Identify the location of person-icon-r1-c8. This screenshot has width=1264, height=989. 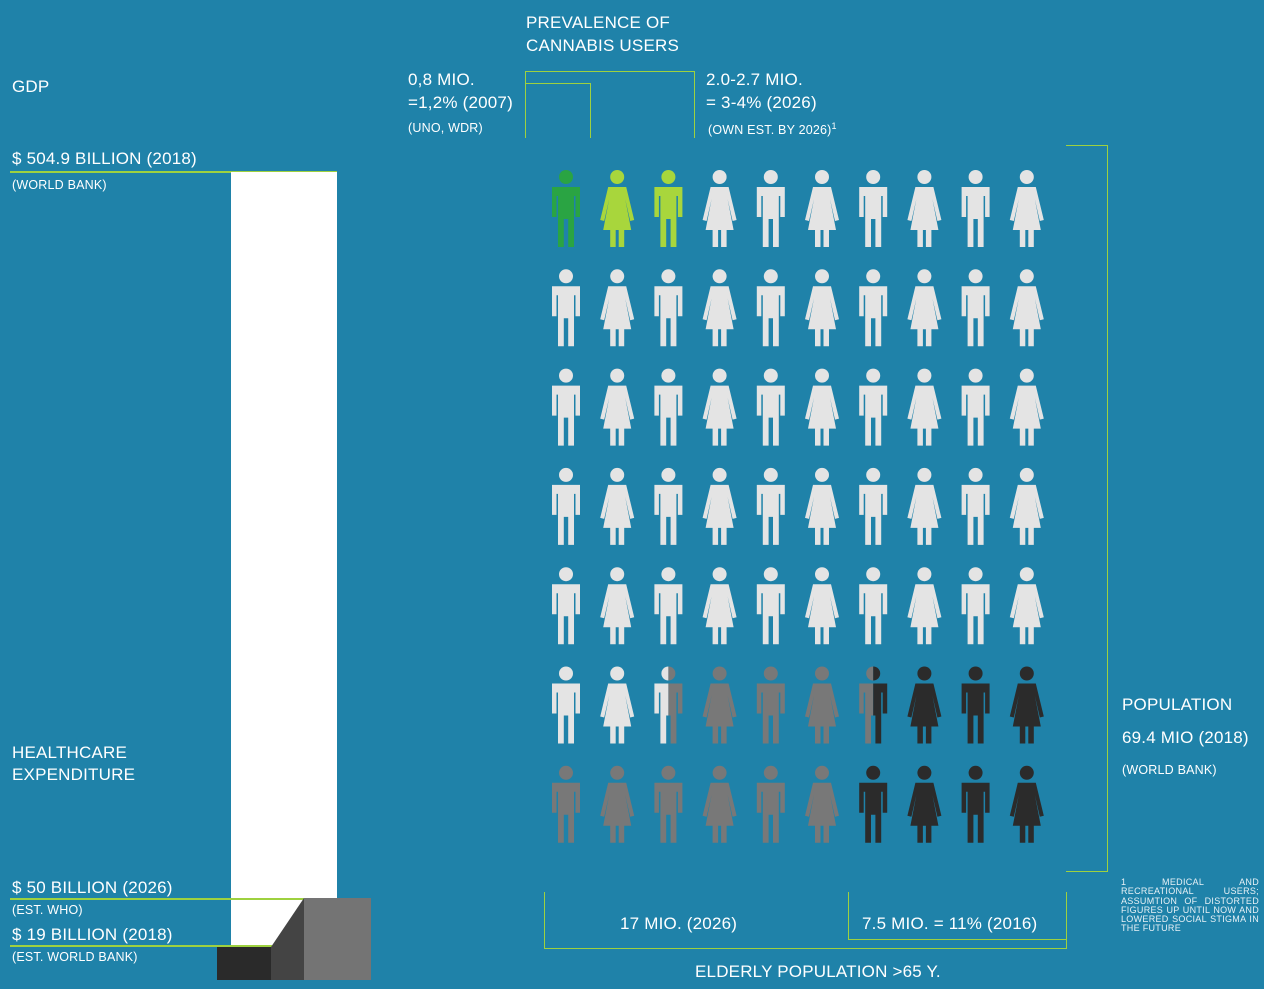
(924, 208).